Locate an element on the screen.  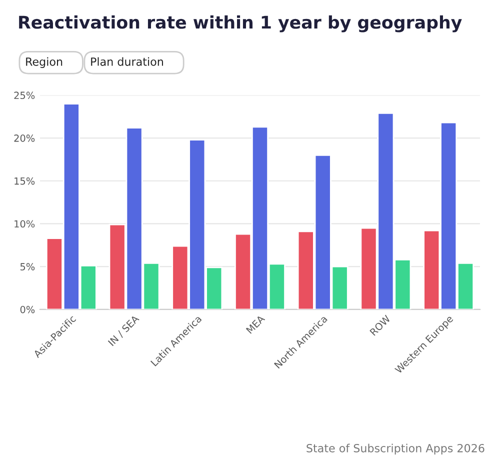
x-tick-label: IN / SEA is located at coordinates (124, 330).